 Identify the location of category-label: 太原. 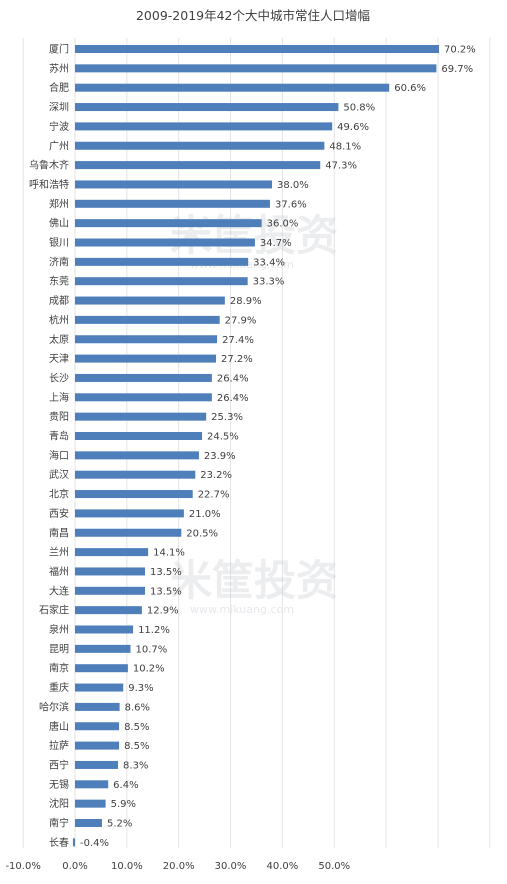
(59, 339).